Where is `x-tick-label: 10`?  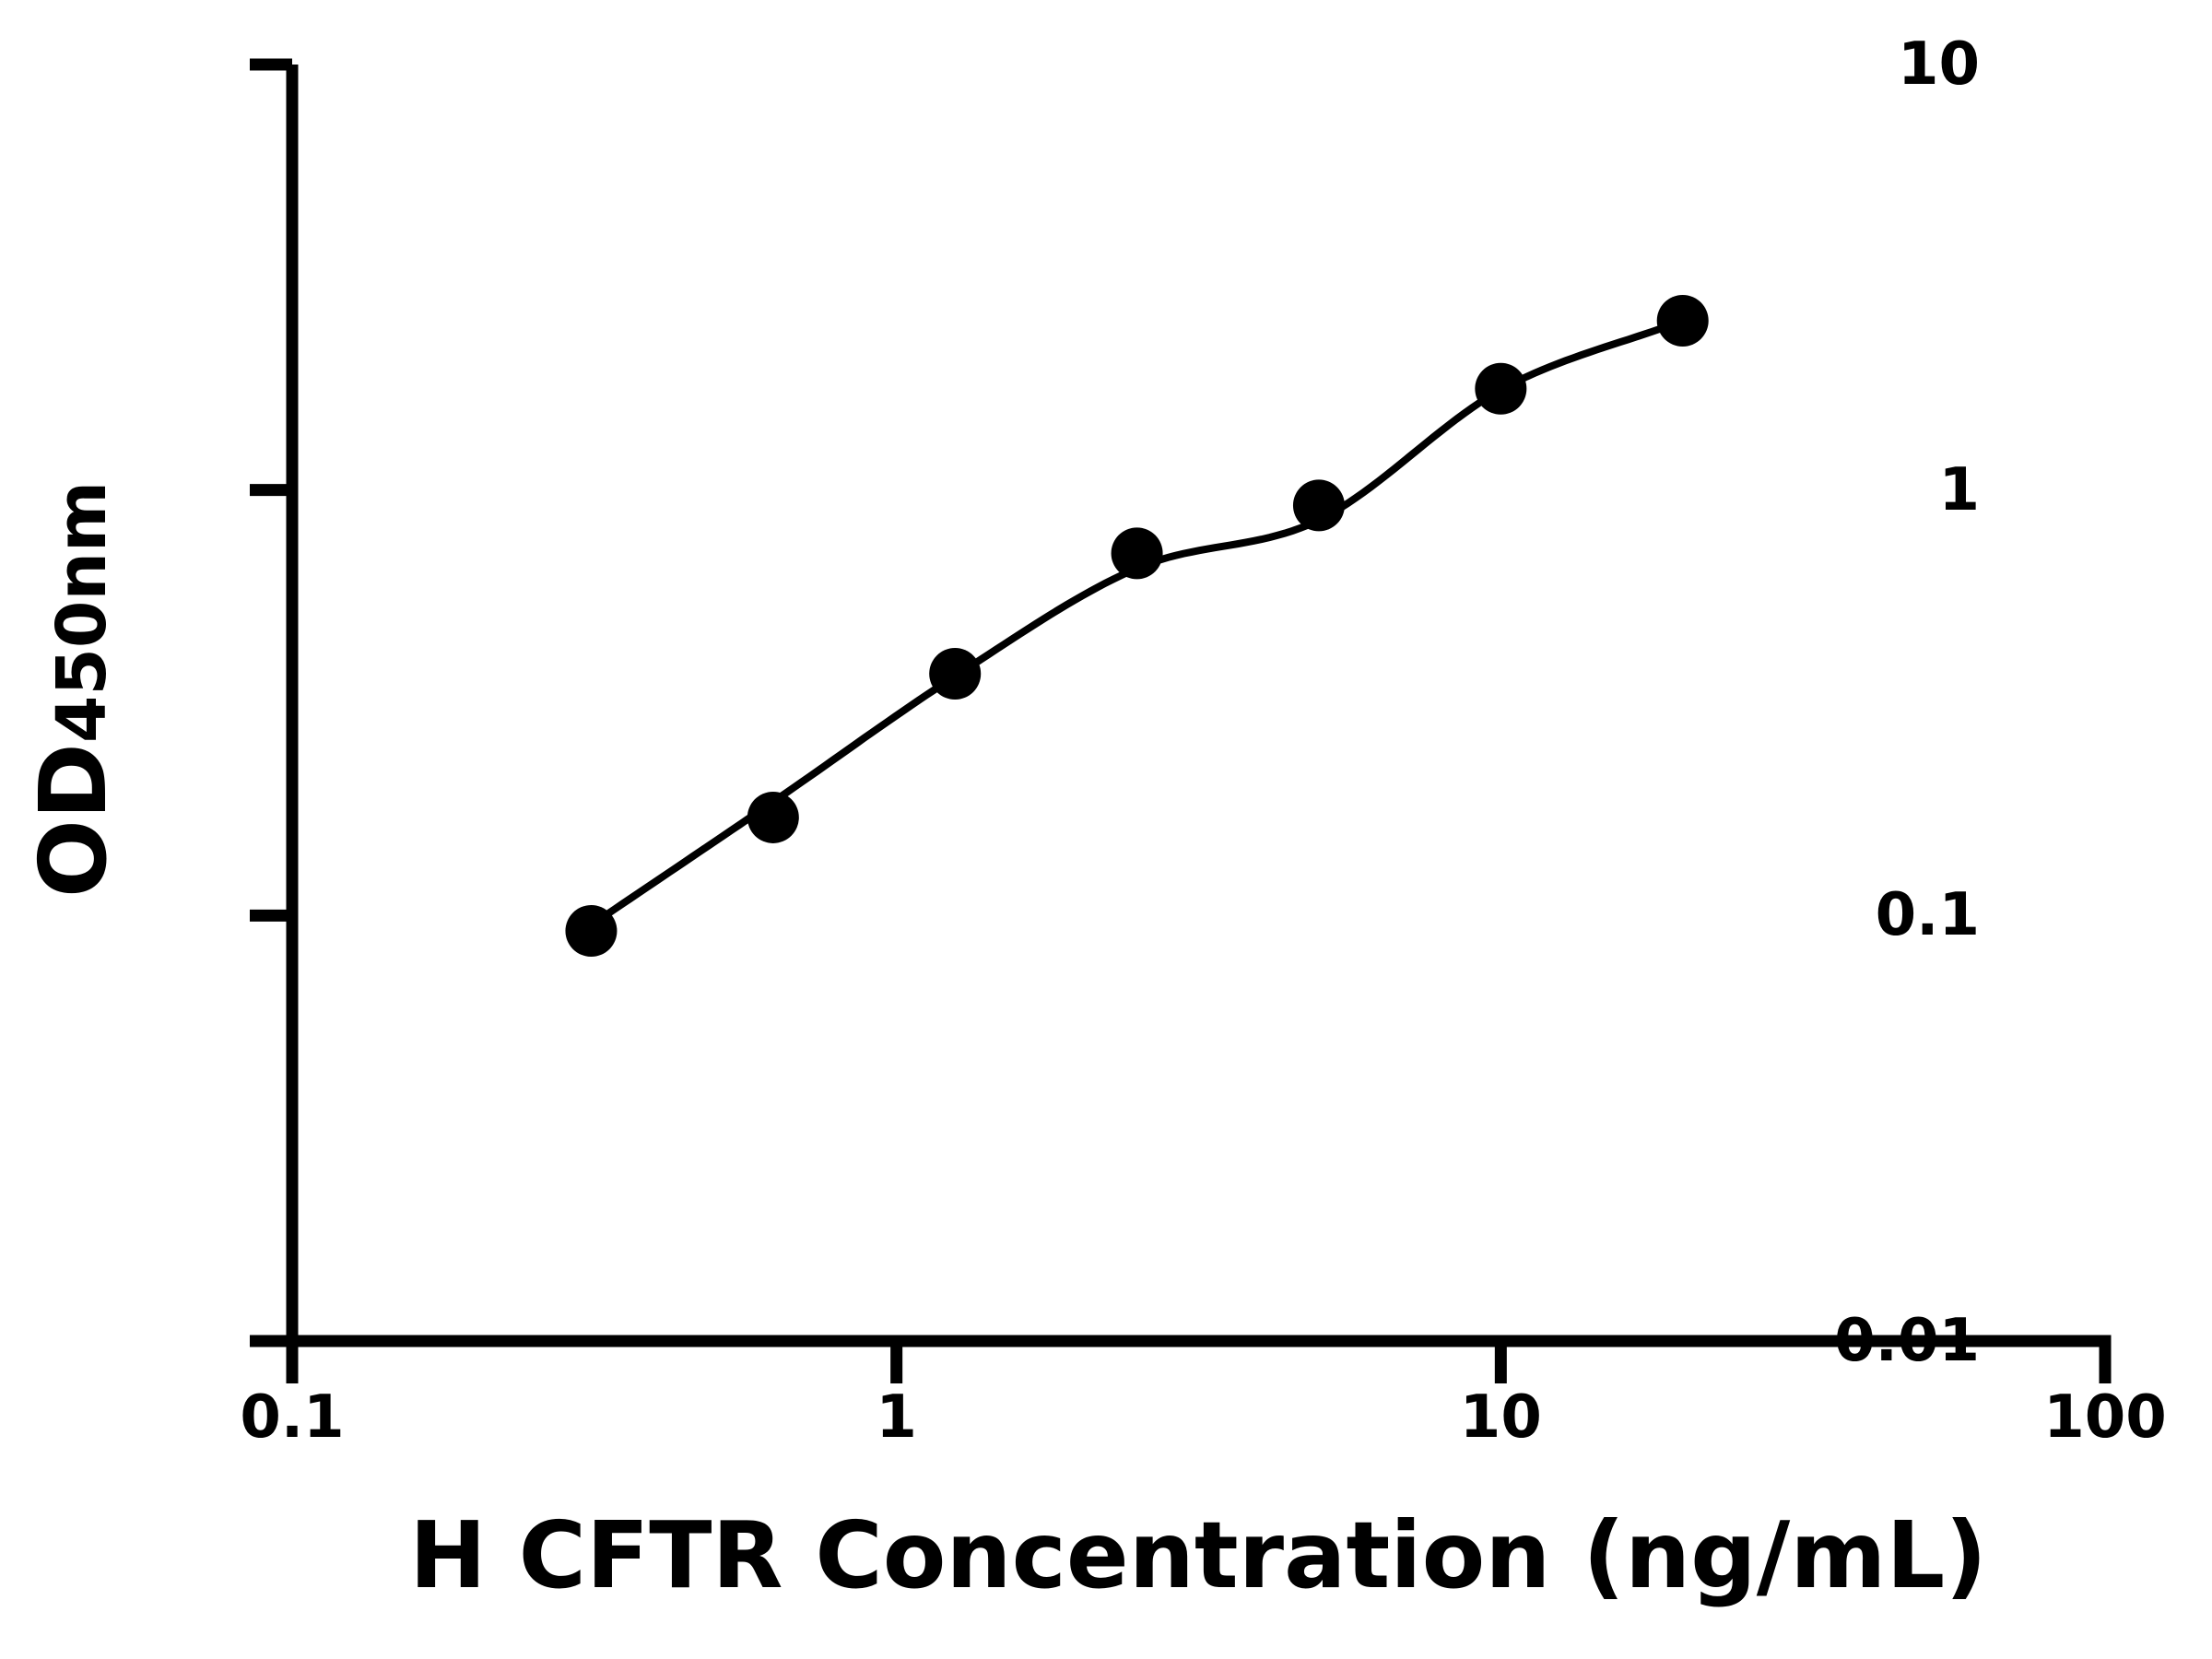 x-tick-label: 10 is located at coordinates (1500, 1417).